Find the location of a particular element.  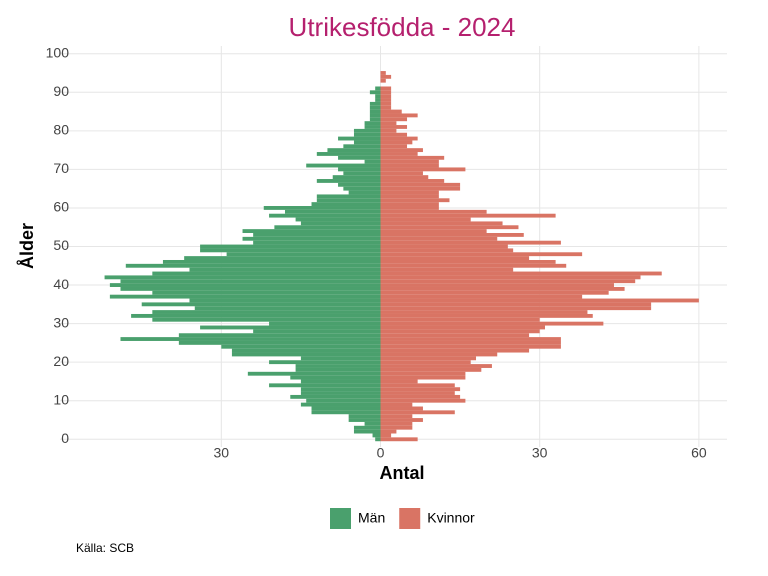

y-tick-label: 20 is located at coordinates (61, 361).